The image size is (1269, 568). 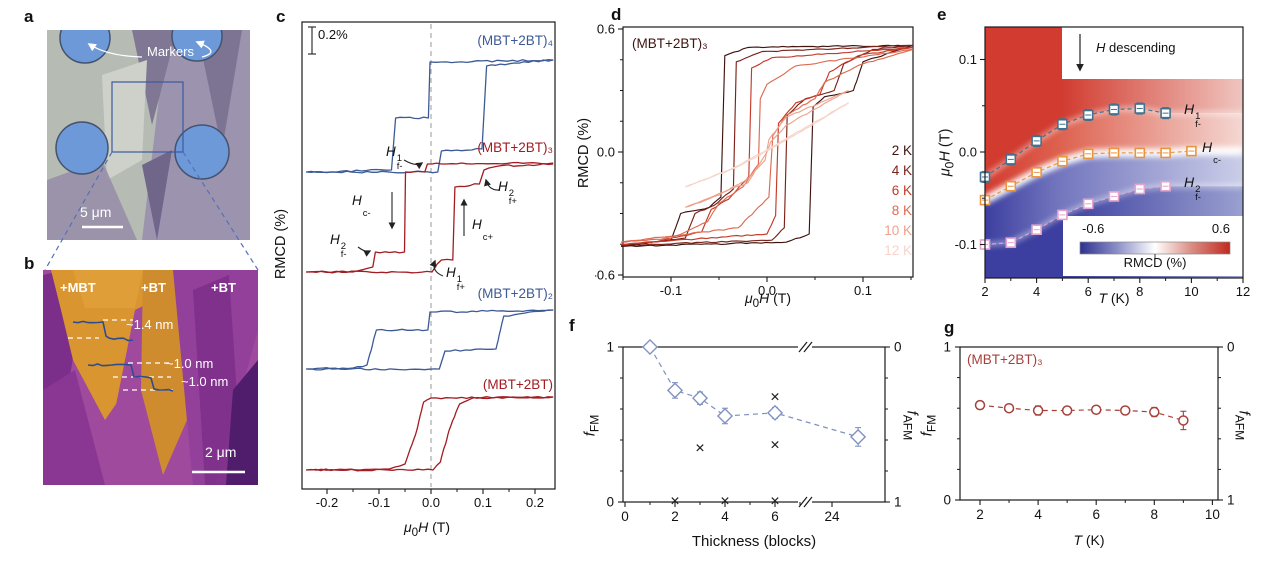 What do you see at coordinates (205, 381) in the screenshot?
I see `step-height-3: ~1.0 nm` at bounding box center [205, 381].